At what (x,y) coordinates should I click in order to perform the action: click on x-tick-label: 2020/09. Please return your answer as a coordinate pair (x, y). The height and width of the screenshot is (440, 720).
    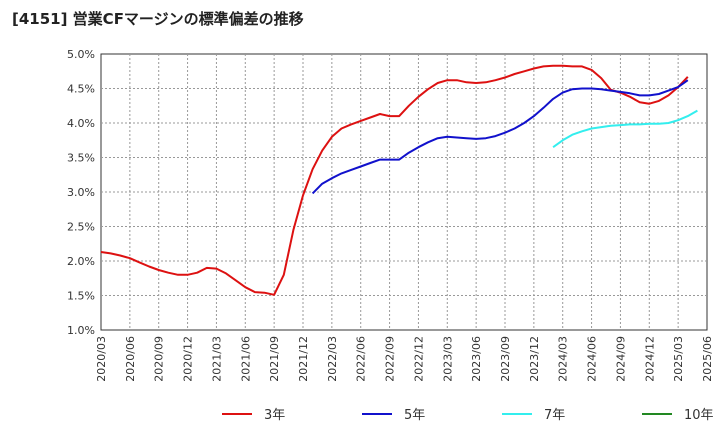
    Looking at the image, I should click on (159, 359).